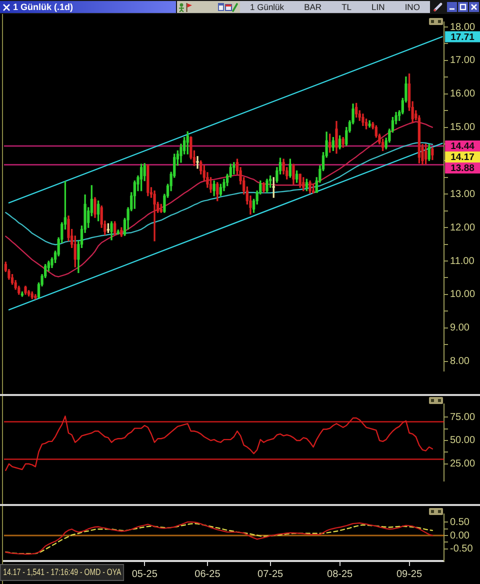  What do you see at coordinates (62, 572) in the screenshot?
I see `text: 14.17 - 1,541 - 17:16:49 - OMD - OYA` at bounding box center [62, 572].